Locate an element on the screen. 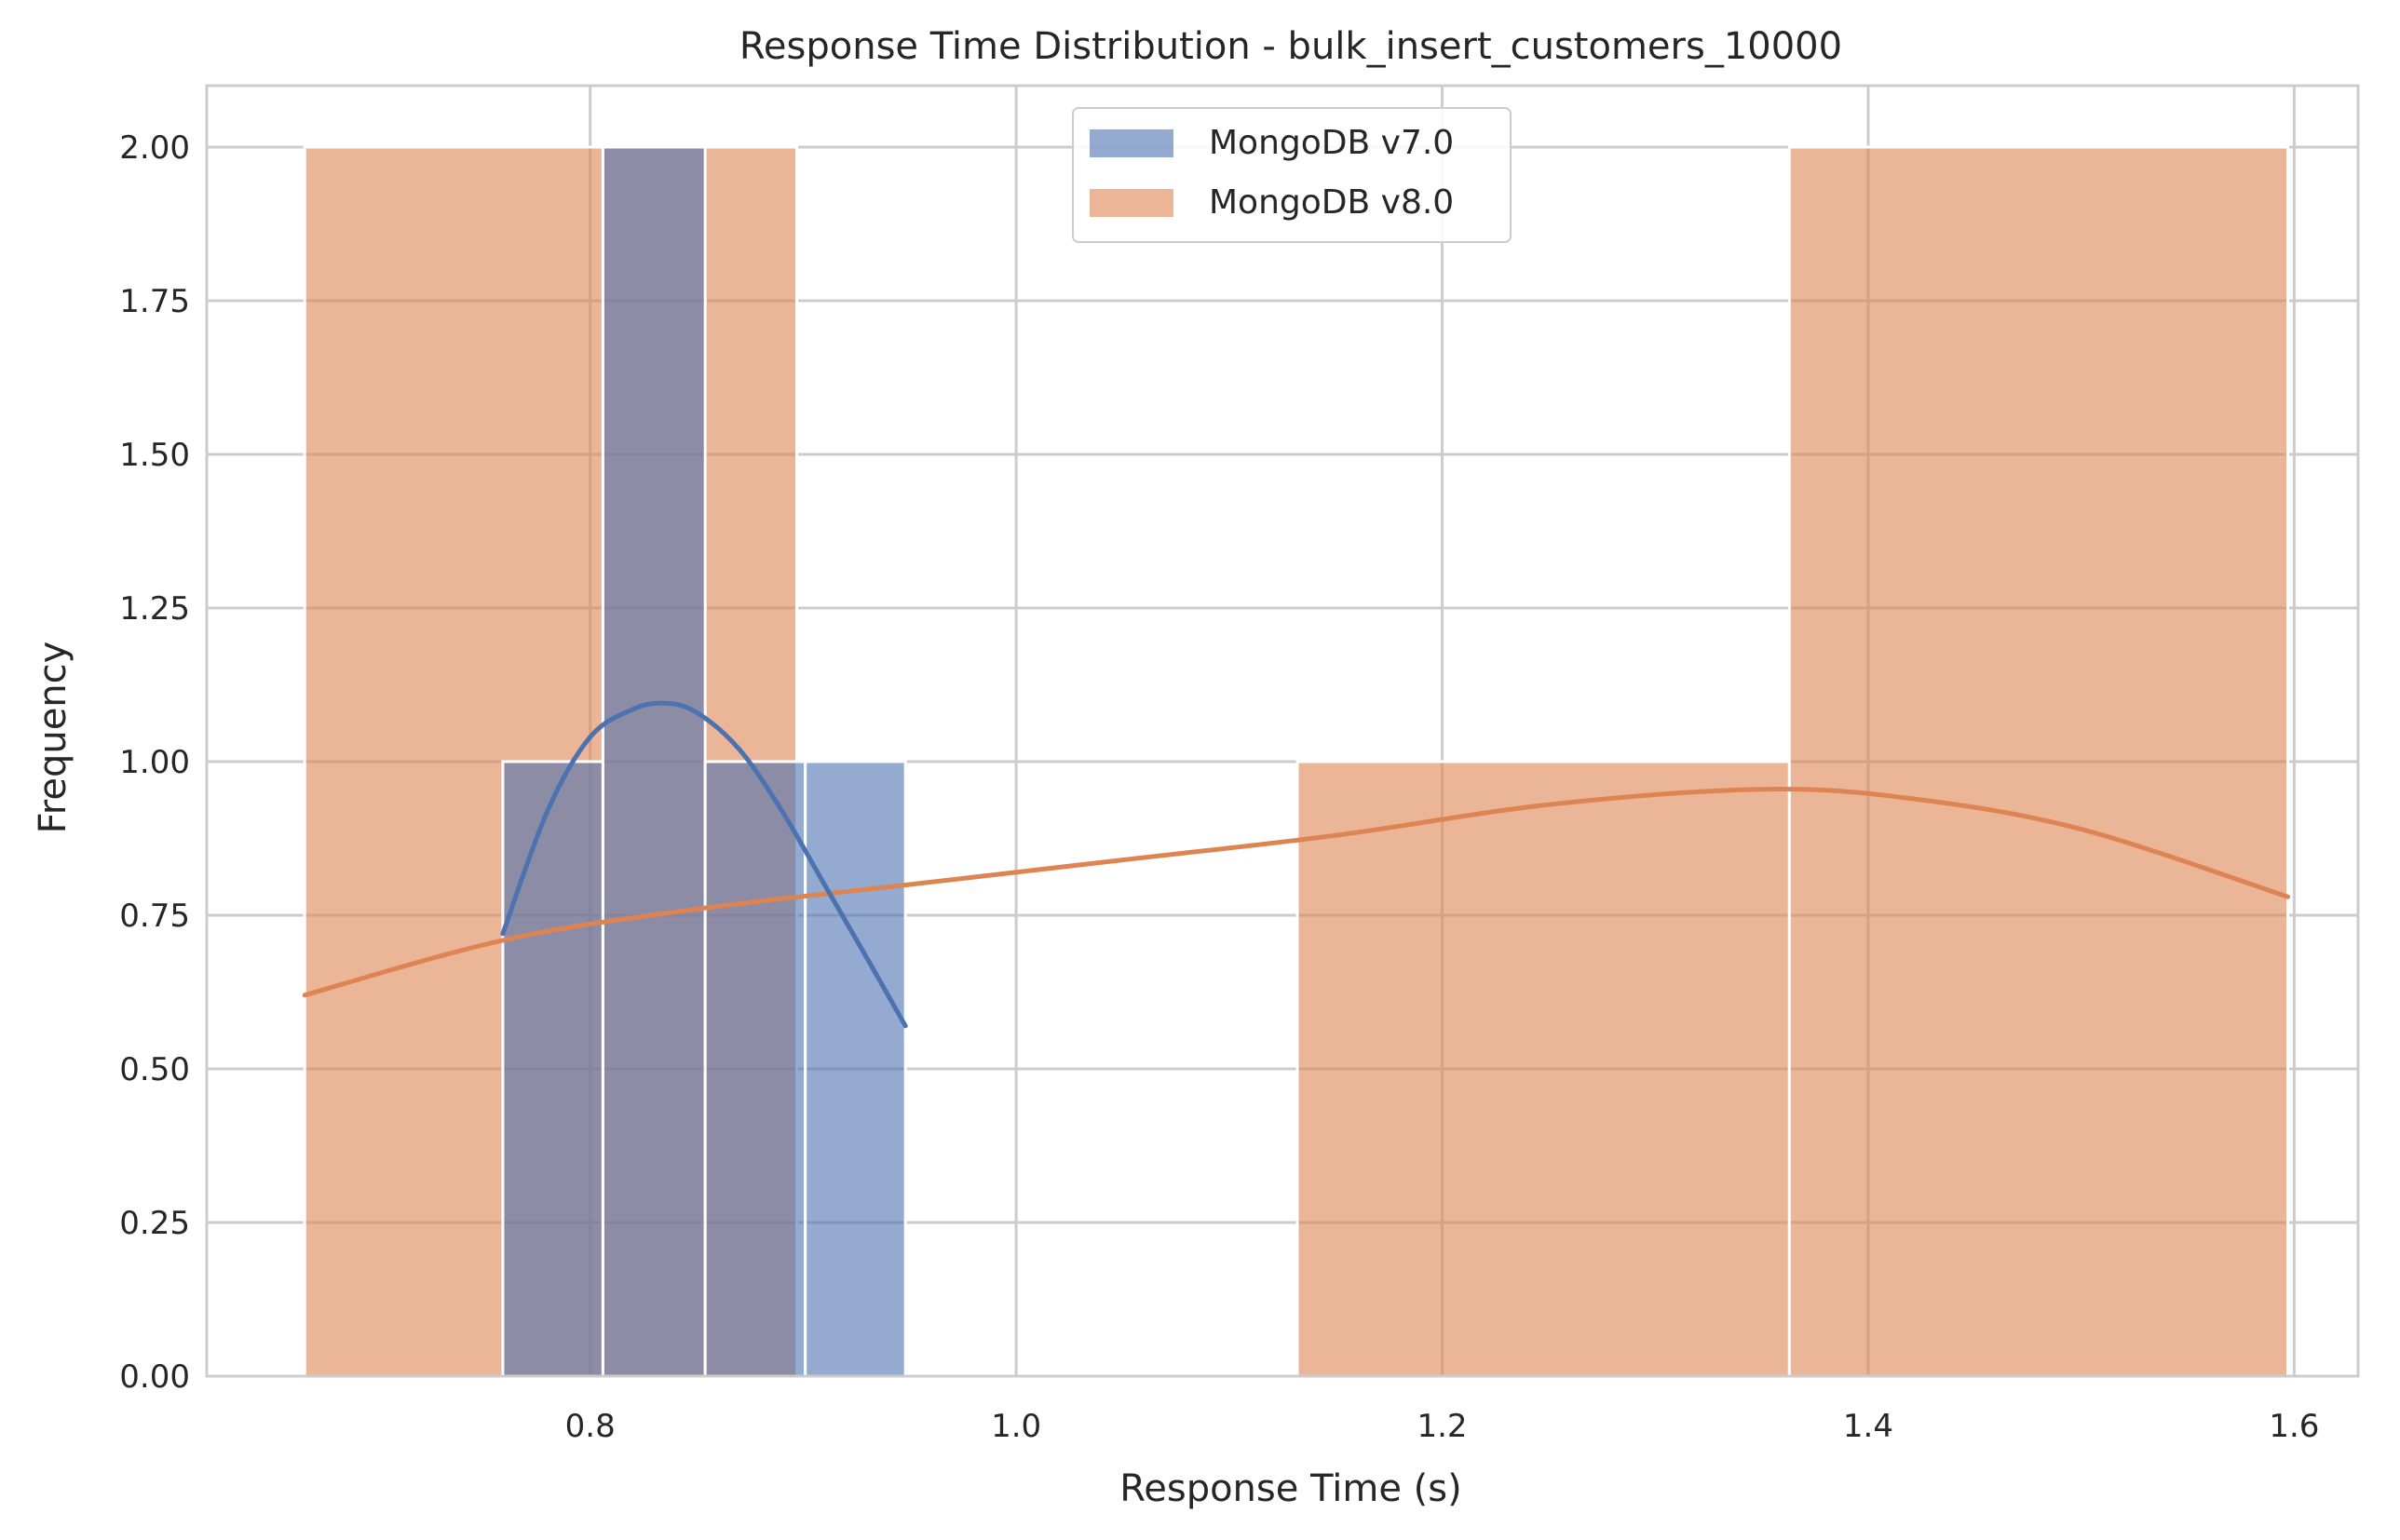 The width and height of the screenshot is (2400, 1540). x-axis-label: Response Time (s) is located at coordinates (1290, 1489).